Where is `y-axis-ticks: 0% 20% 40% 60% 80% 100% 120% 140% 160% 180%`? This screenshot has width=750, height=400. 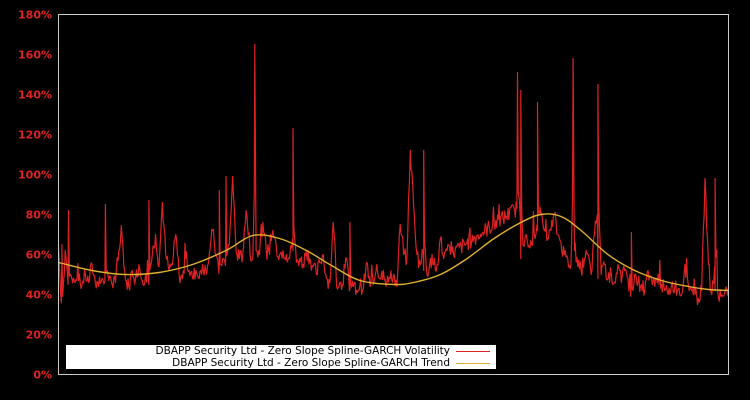
y-axis-ticks: 0% 20% 40% 60% 80% 100% 120% 140% 160% 180% is located at coordinates (35, 195).